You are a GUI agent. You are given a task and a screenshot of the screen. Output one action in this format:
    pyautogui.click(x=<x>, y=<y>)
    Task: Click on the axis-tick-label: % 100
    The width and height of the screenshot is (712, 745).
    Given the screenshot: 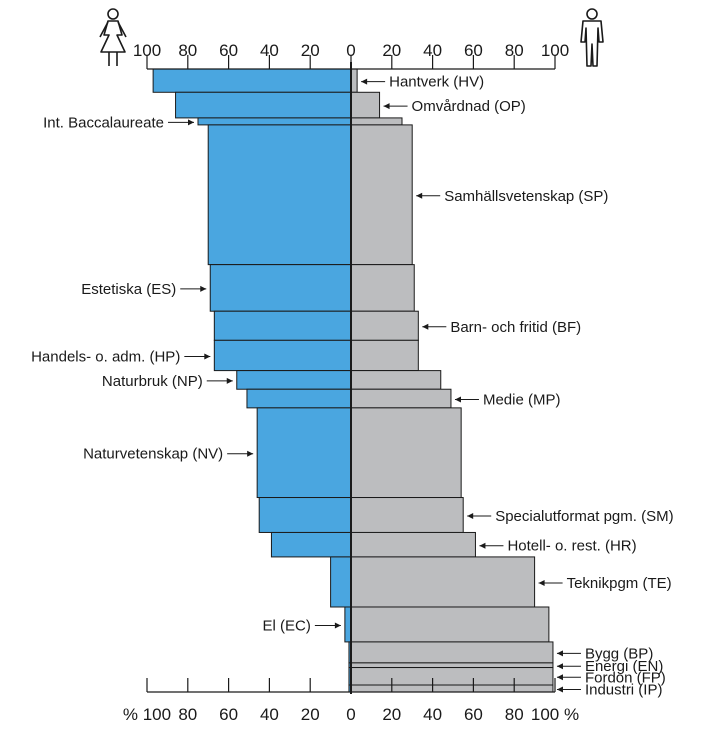 What is the action you would take?
    pyautogui.click(x=147, y=714)
    